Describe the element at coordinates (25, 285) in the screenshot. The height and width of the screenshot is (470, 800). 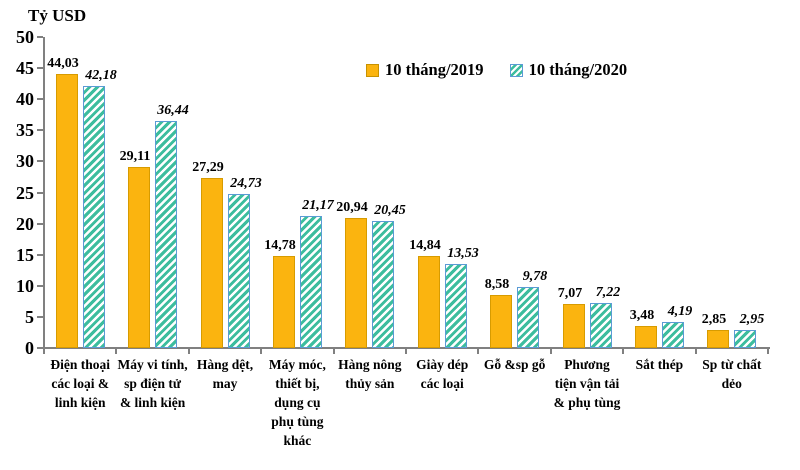
I see `y-axis-tick-label: 10` at that location.